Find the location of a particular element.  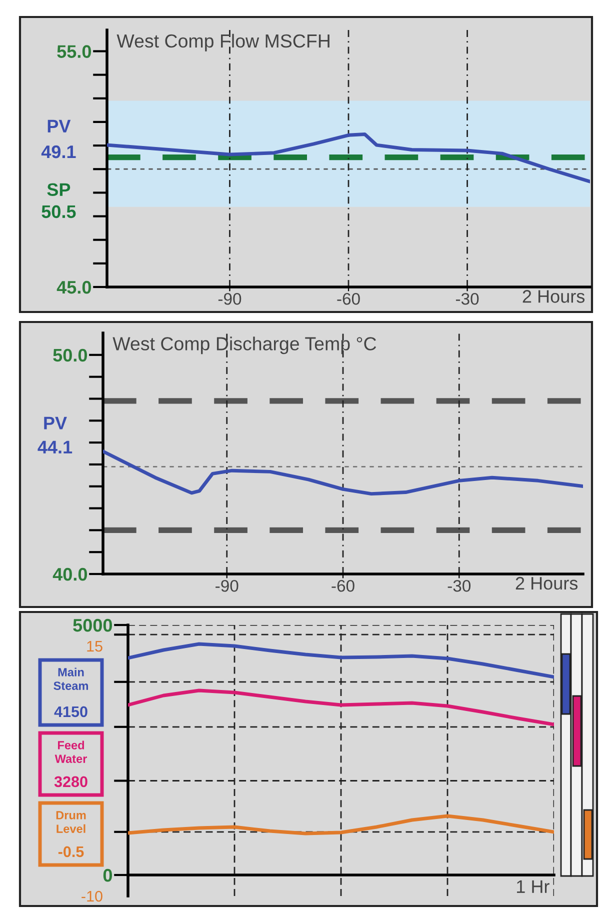

y-tick-label: 0 is located at coordinates (107, 875).